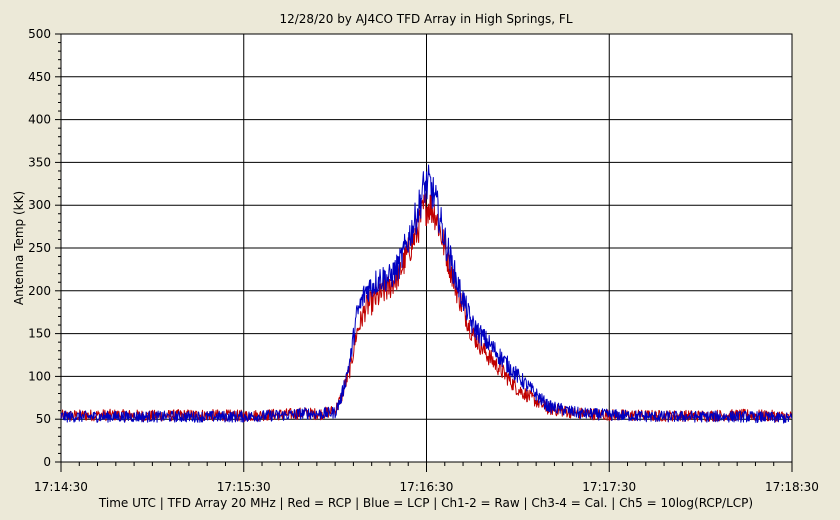 Image resolution: width=840 pixels, height=520 pixels. What do you see at coordinates (39, 77) in the screenshot?
I see `y-tick-label: 450` at bounding box center [39, 77].